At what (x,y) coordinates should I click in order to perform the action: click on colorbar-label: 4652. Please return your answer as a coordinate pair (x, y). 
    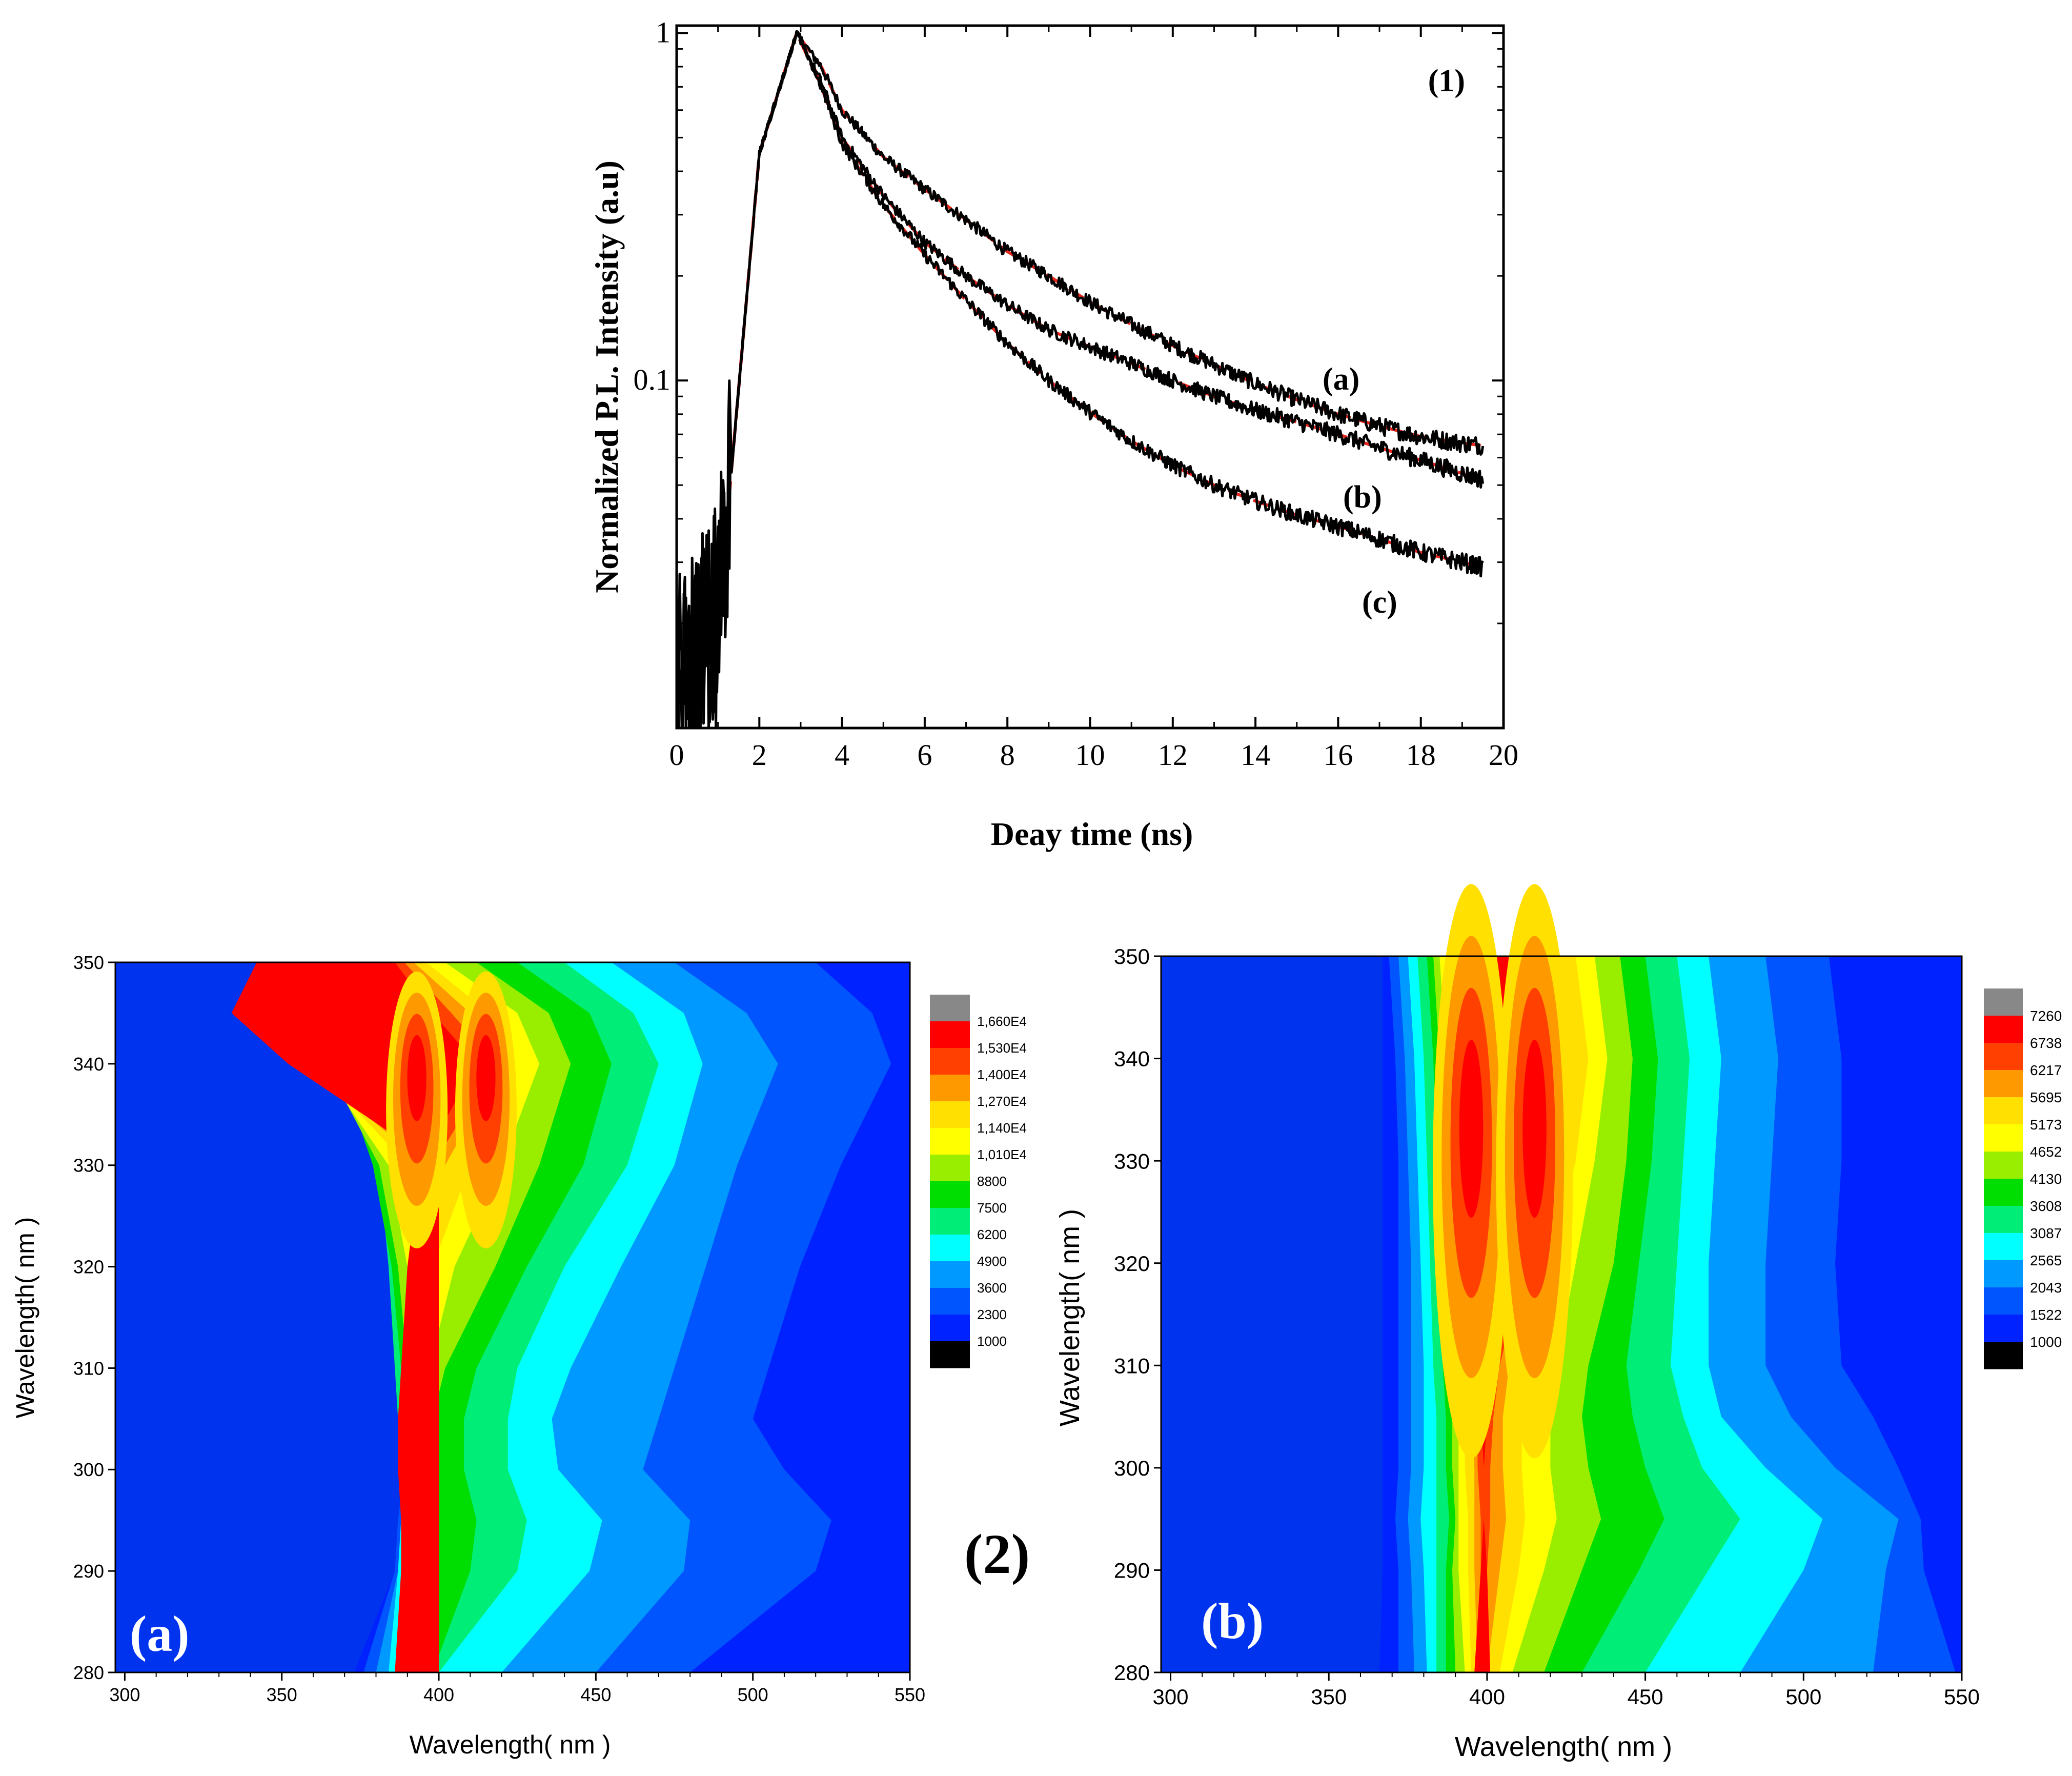
    Looking at the image, I should click on (2046, 1152).